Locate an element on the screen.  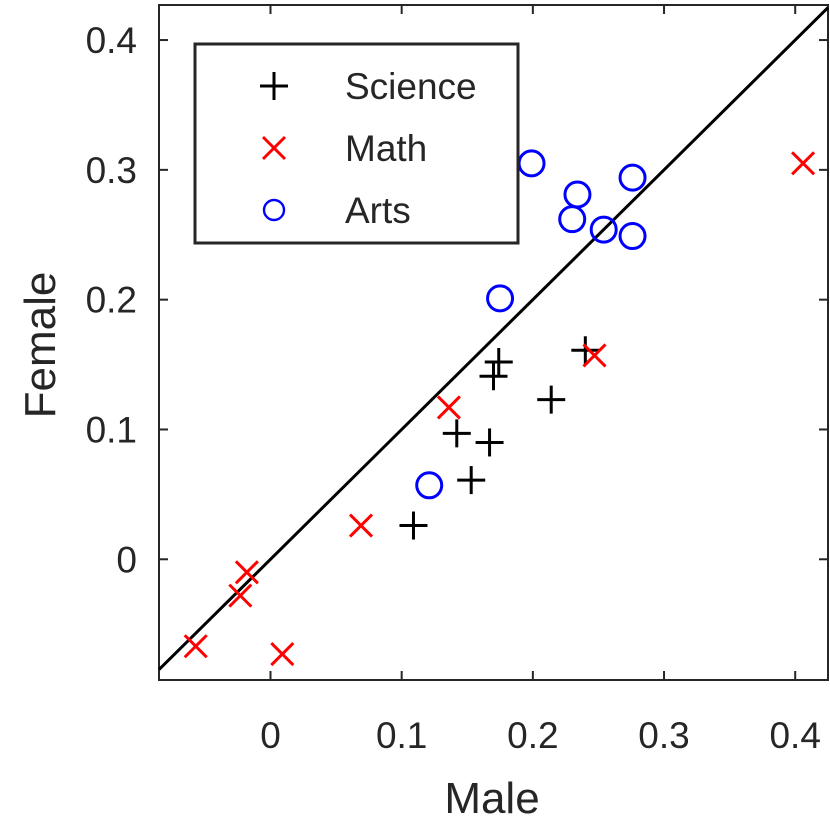
legend-marker-math is located at coordinates (274, 148).